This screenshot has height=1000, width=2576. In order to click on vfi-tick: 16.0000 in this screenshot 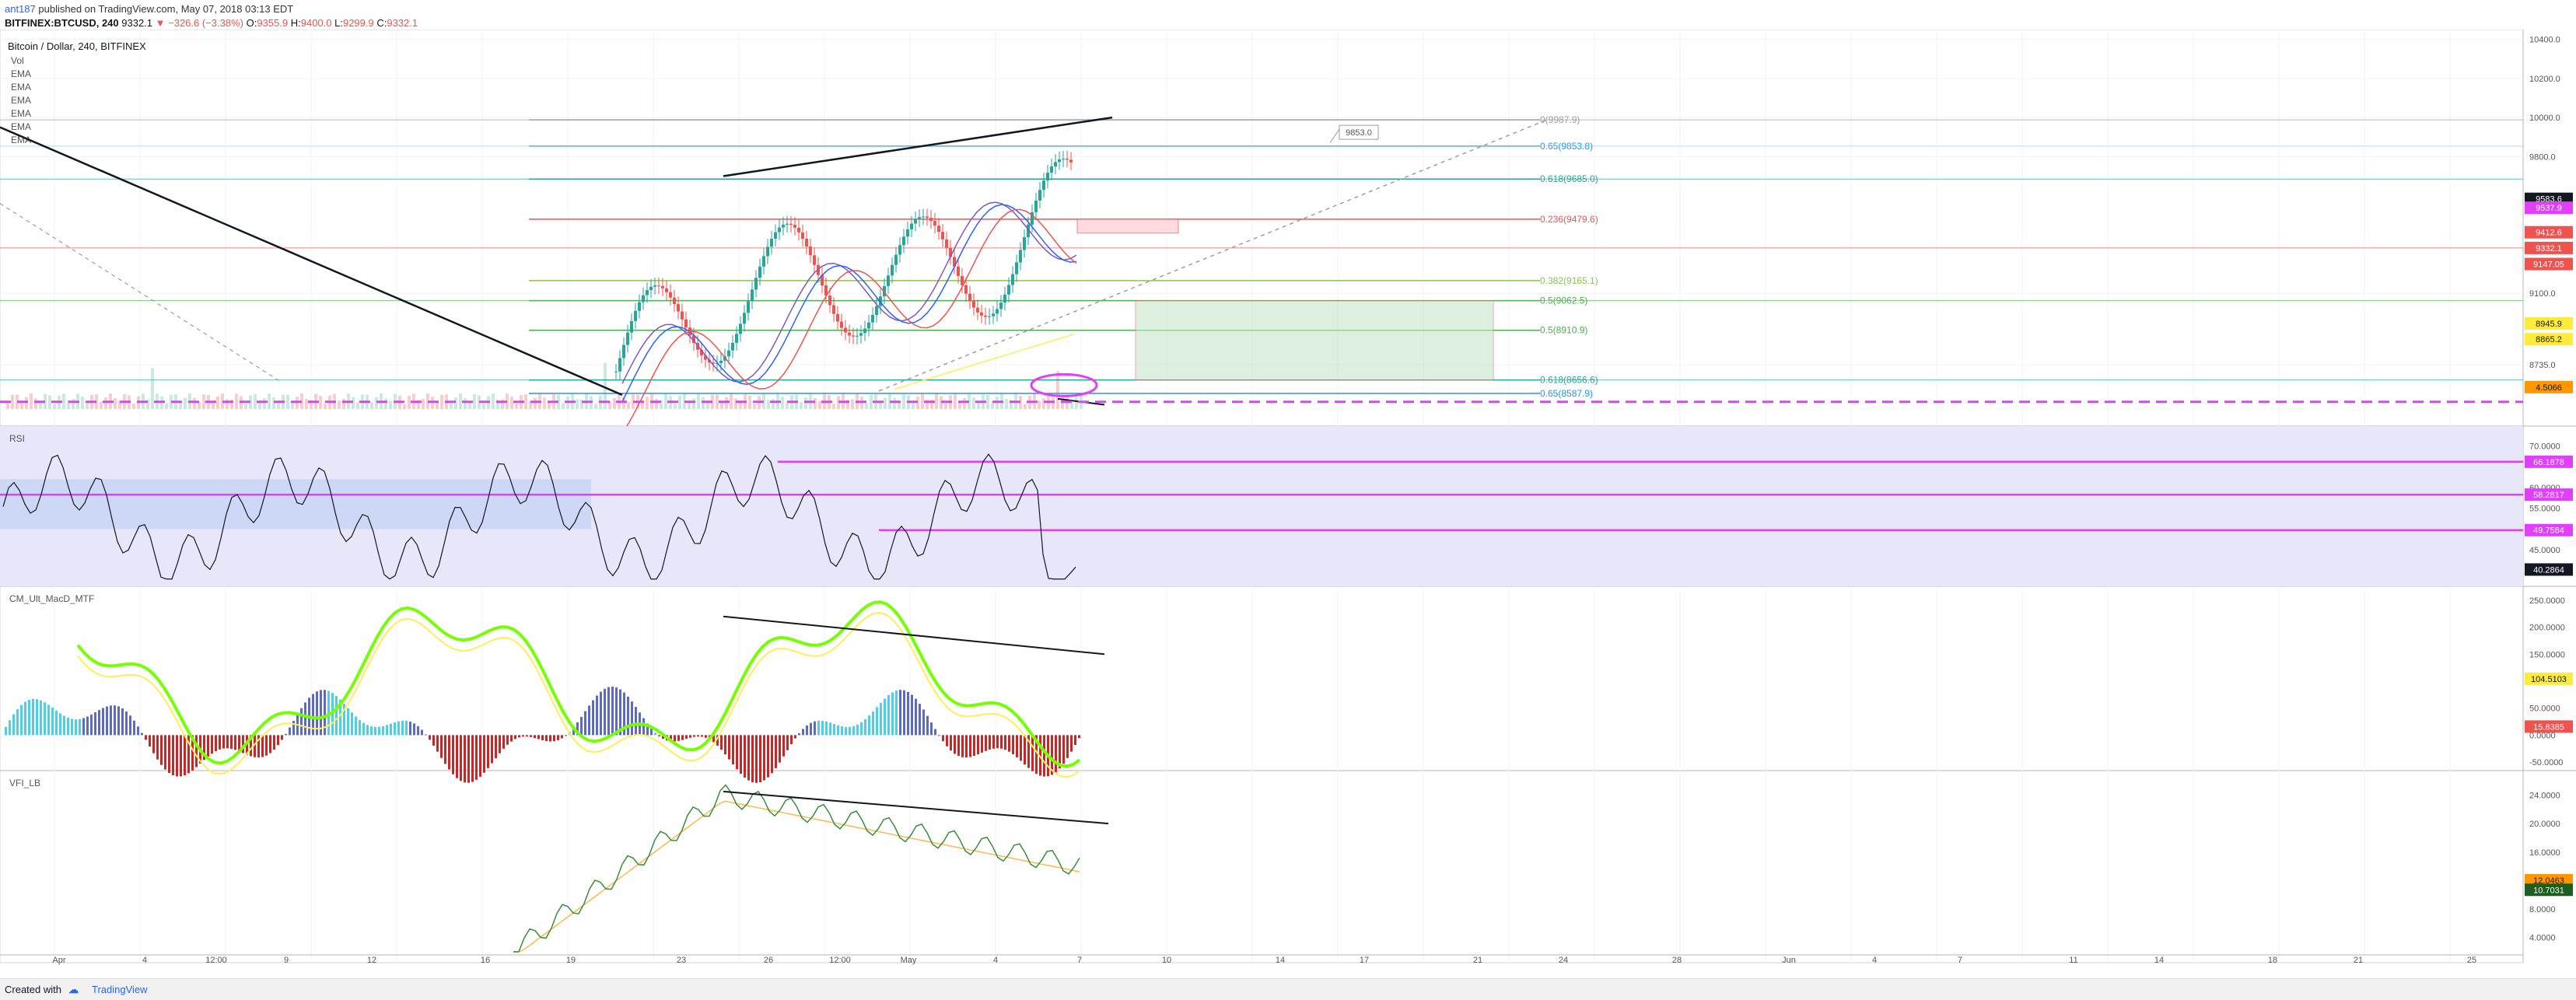, I will do `click(2545, 853)`.